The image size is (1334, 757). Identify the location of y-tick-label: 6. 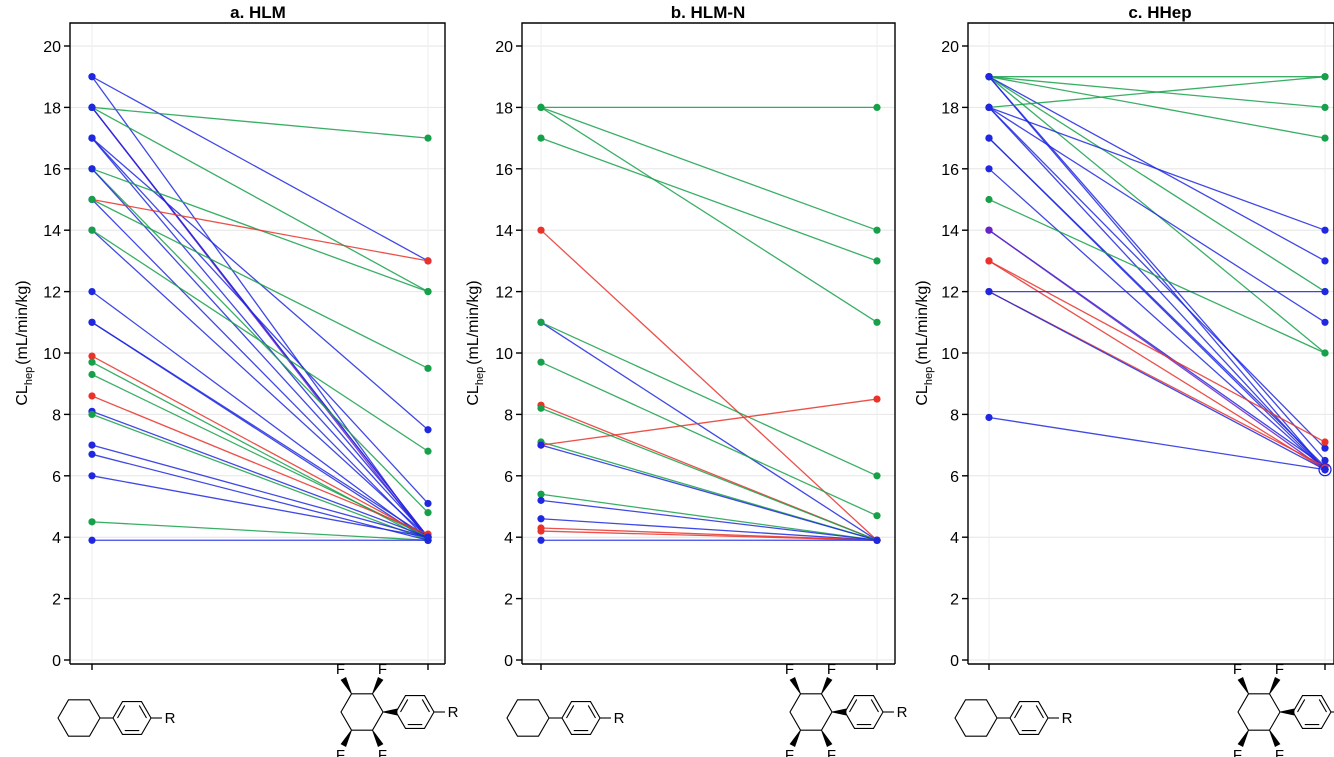
(56, 477).